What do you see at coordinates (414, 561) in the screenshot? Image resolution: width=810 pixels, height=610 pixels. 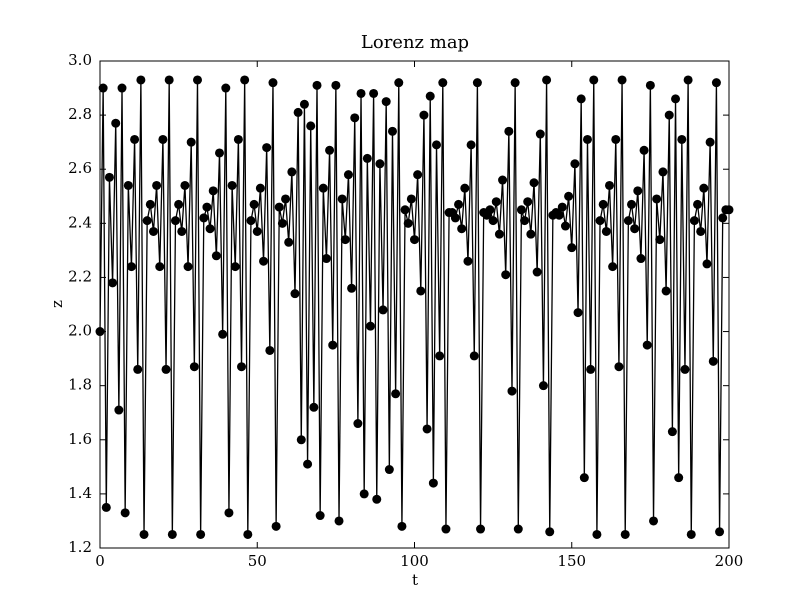 I see `x-tick-label: 100` at bounding box center [414, 561].